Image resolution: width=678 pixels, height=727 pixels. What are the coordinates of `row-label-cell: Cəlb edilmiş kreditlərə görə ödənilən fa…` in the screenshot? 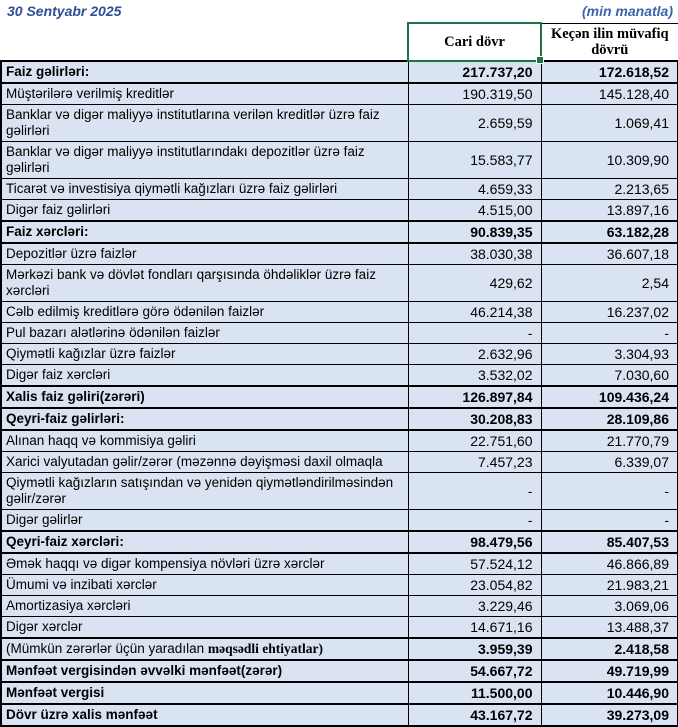 It's located at (204, 312).